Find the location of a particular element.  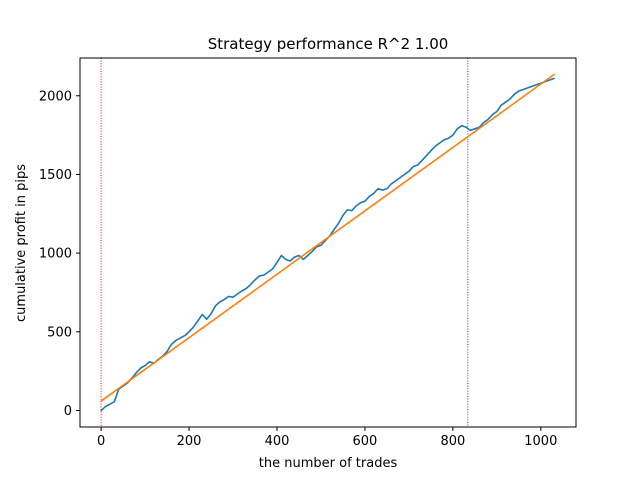

y-tick-label: 1000 is located at coordinates (55, 254).